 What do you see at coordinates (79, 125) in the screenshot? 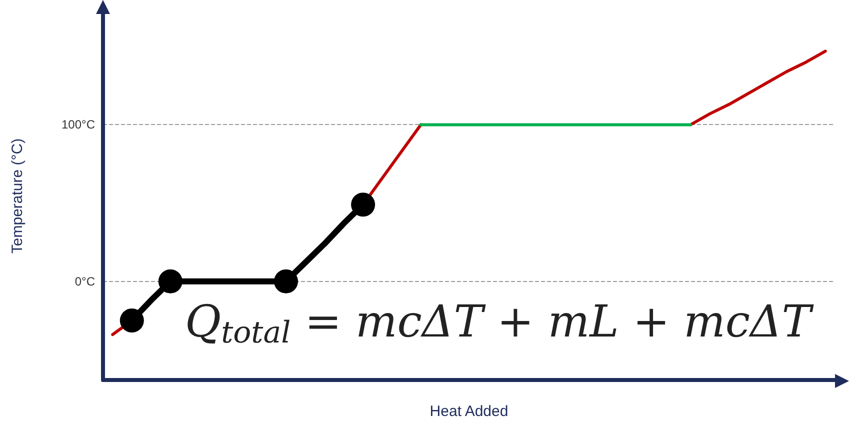
I see `y-tick-label: 100°C` at bounding box center [79, 125].